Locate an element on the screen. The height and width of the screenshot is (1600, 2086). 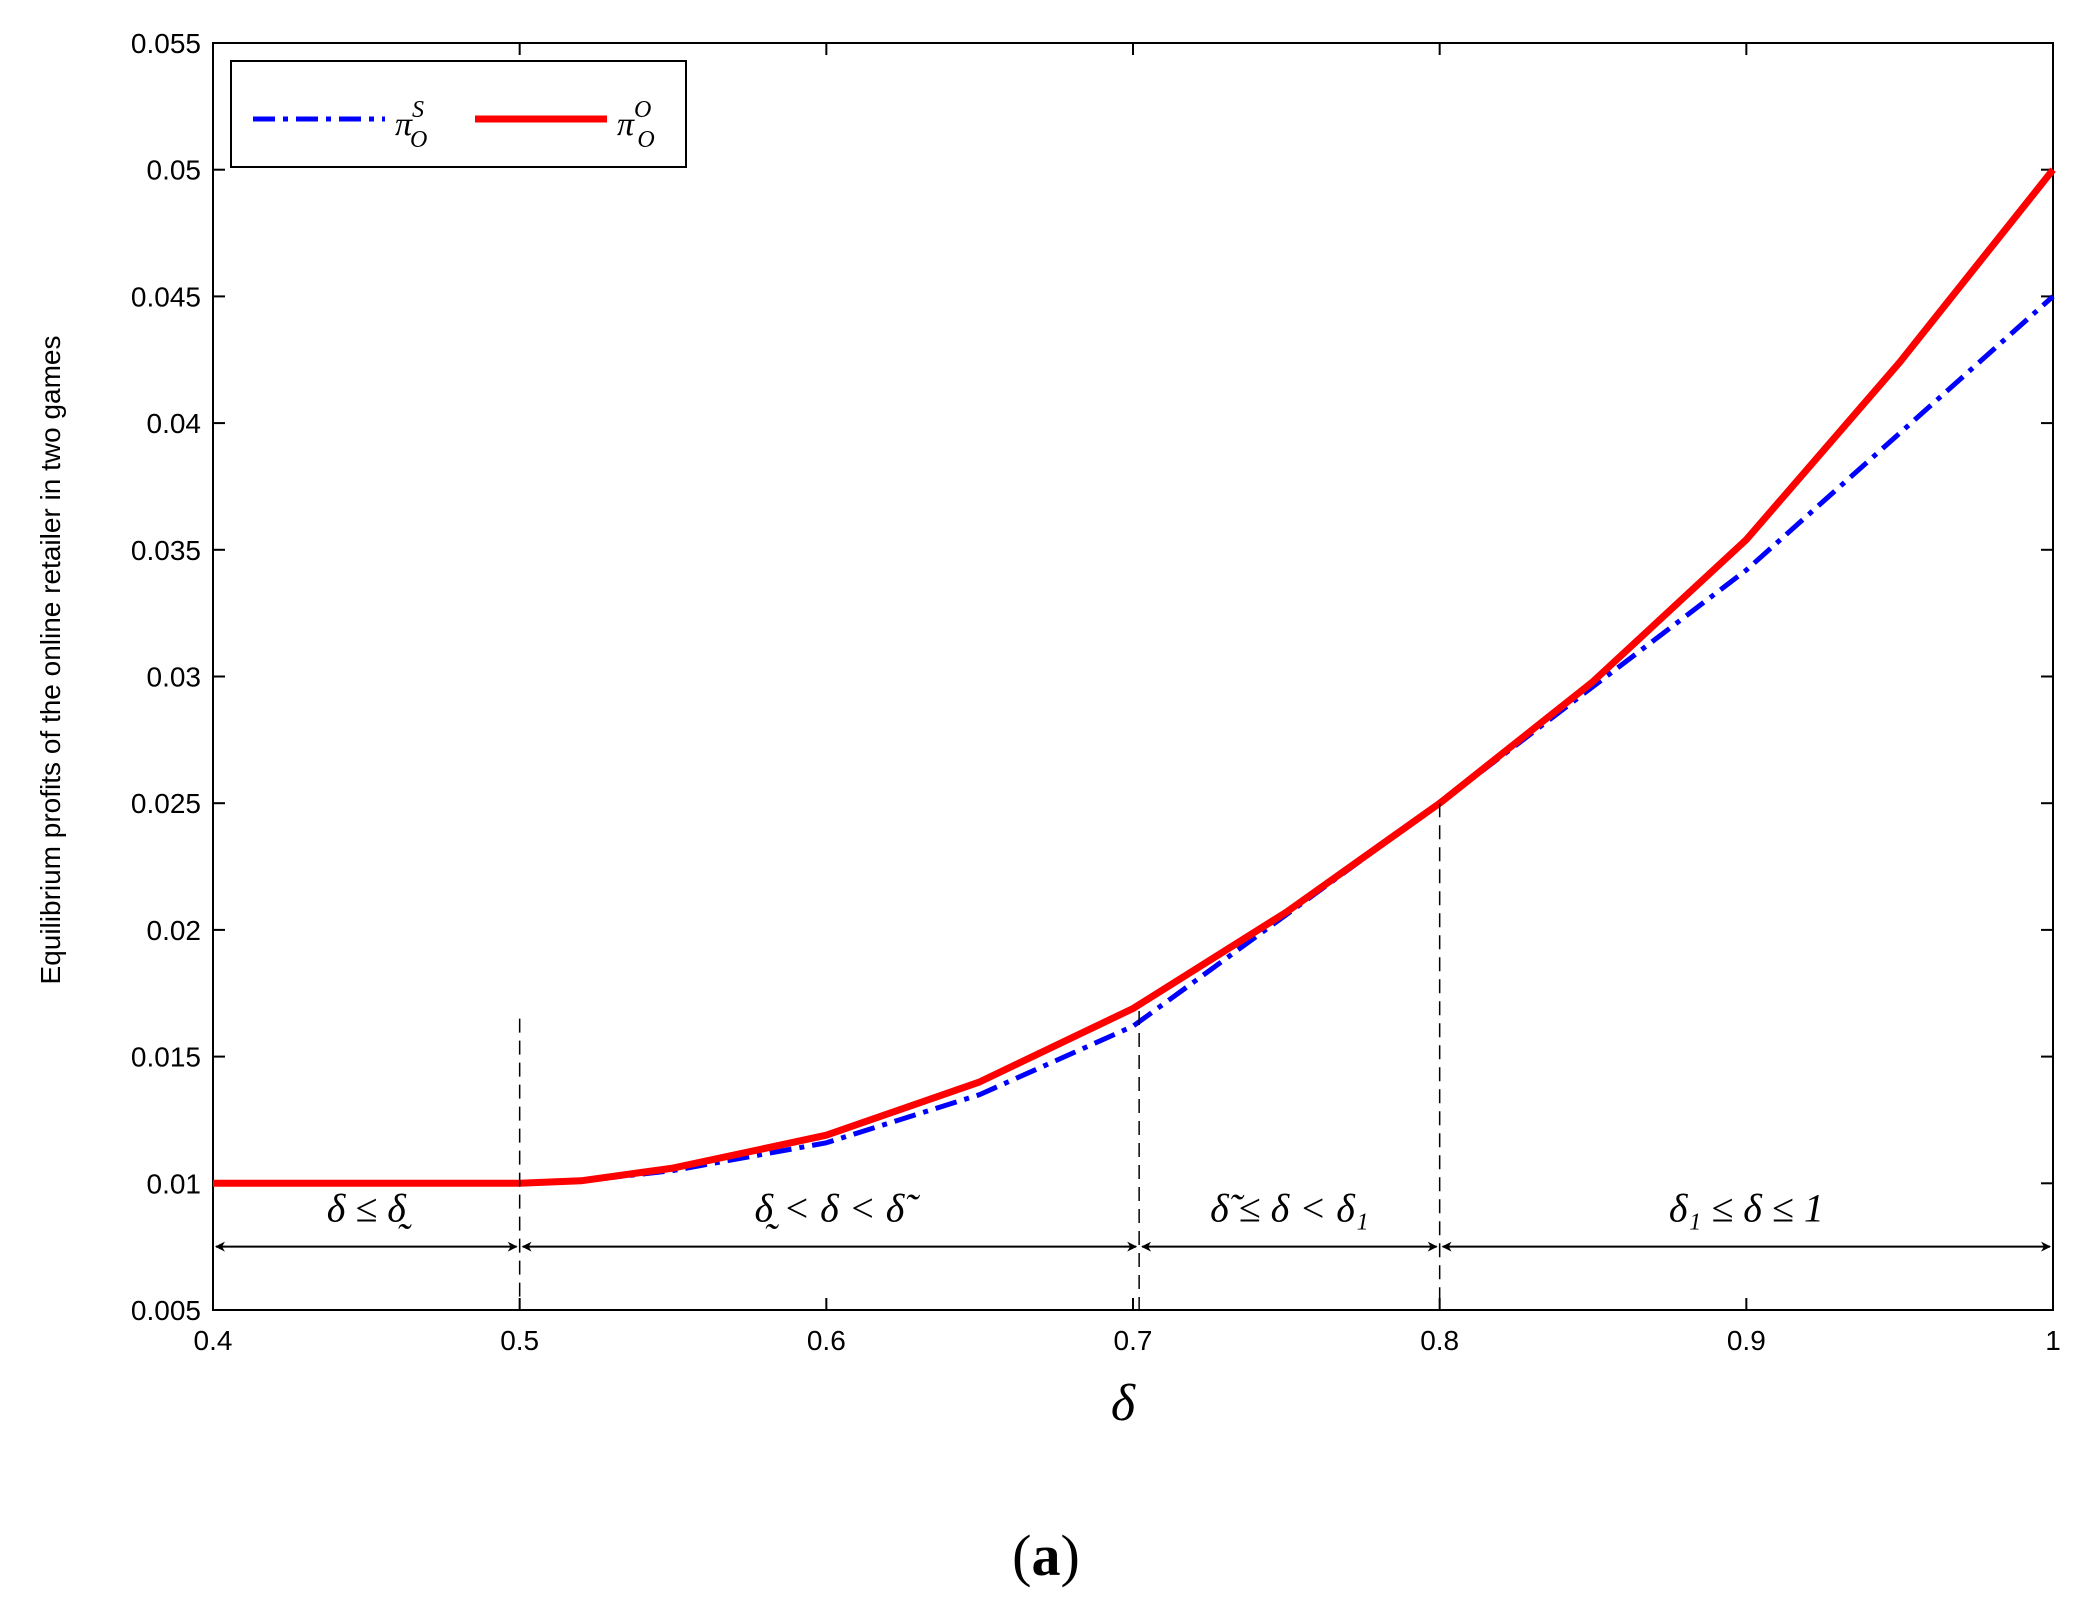
y-tick-label: 0.04 is located at coordinates (174, 423).